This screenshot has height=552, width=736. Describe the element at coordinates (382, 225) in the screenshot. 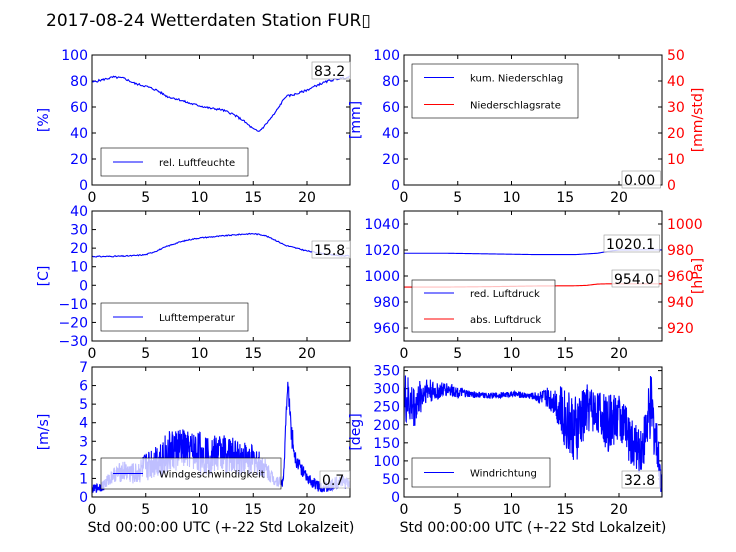

I see `y-tick-label: 1040` at that location.